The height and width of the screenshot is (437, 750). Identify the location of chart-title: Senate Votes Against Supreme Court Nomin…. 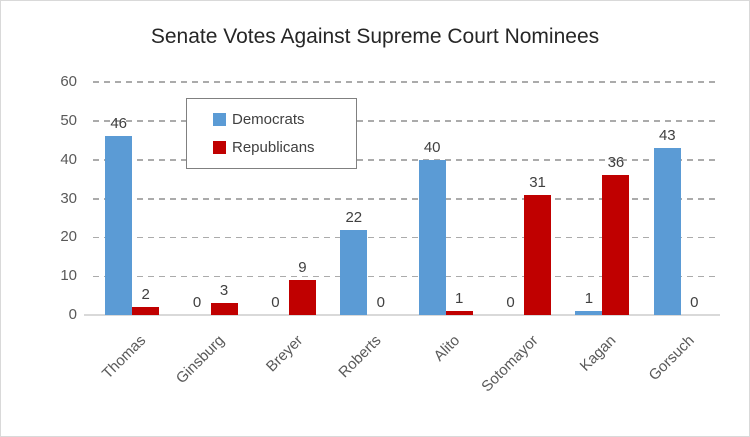
(375, 36).